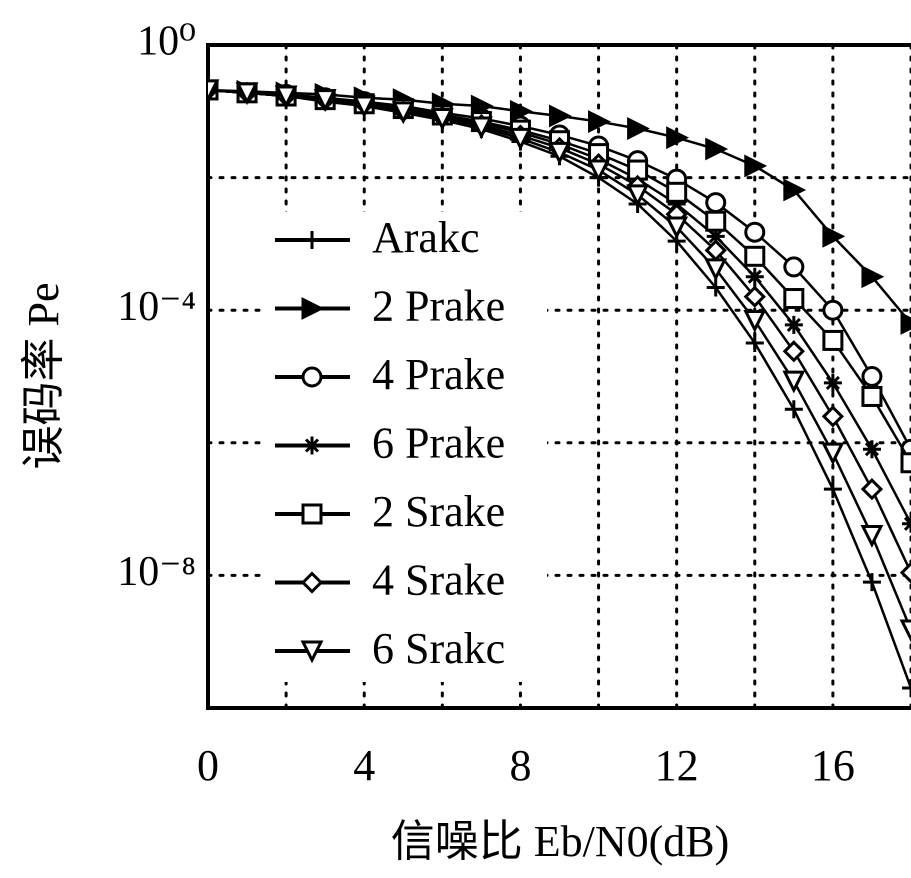 Image resolution: width=911 pixels, height=878 pixels. I want to click on legend-label: 6 Prake, so click(438, 443).